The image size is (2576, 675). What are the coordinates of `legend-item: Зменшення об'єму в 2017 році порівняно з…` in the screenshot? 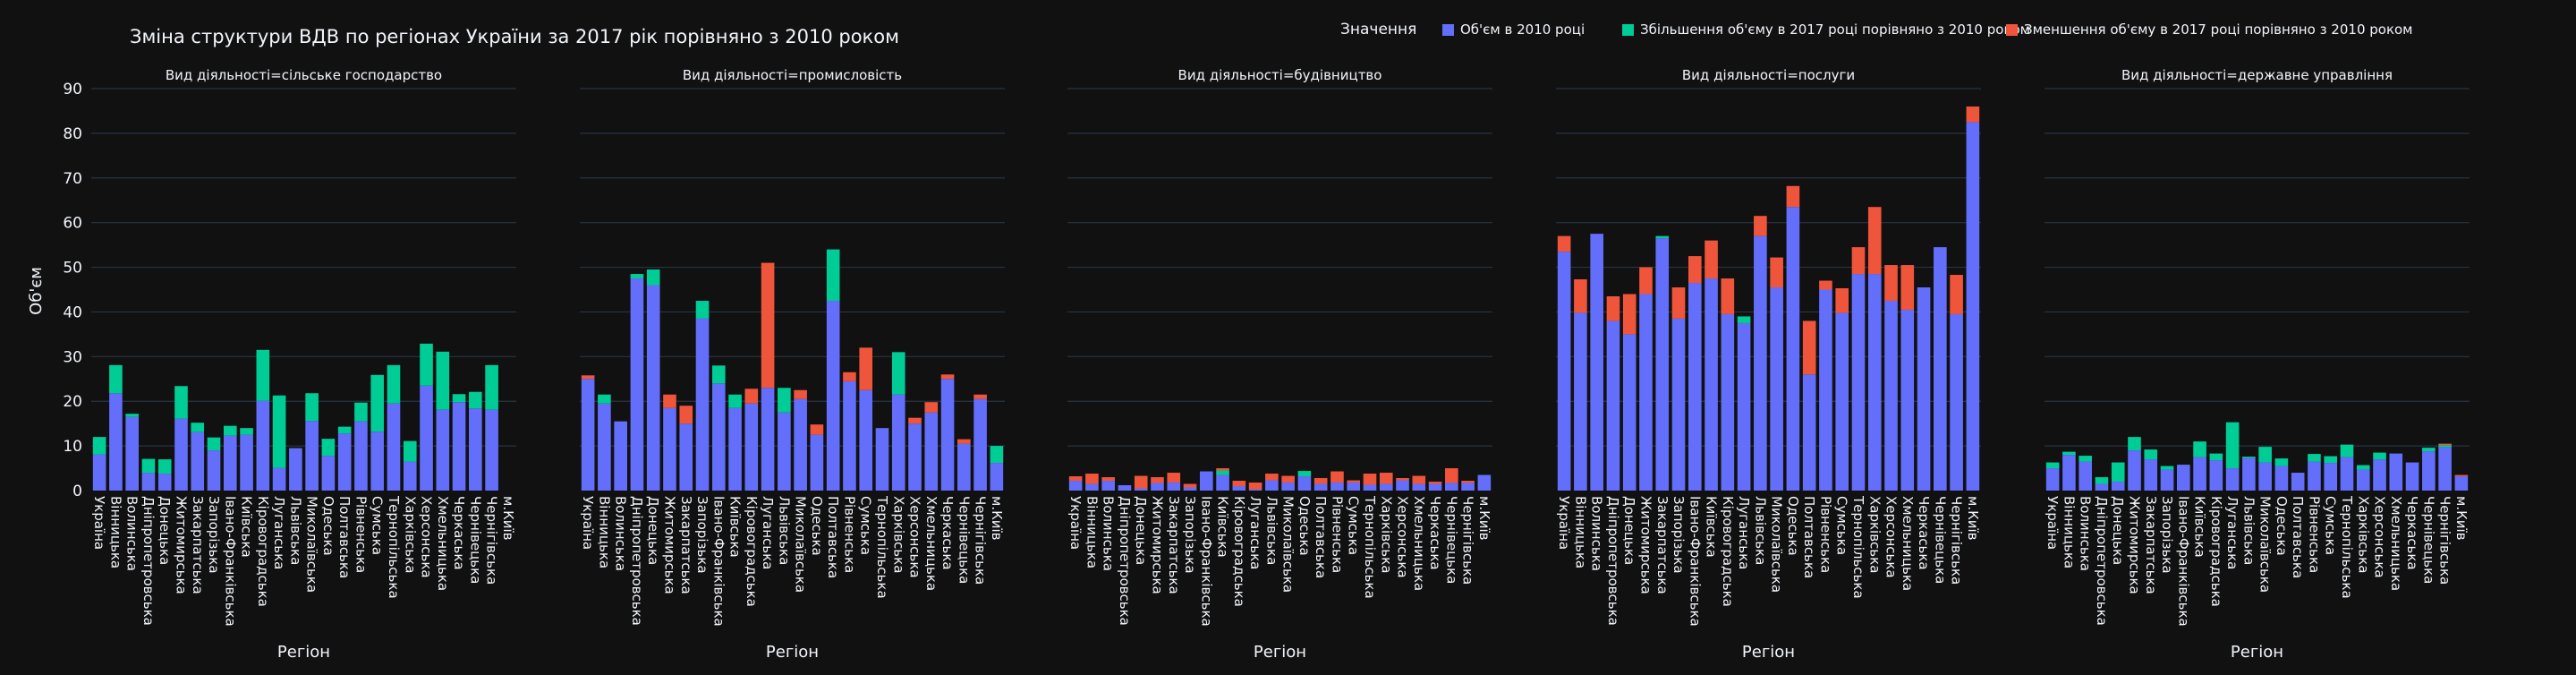 It's located at (2209, 30).